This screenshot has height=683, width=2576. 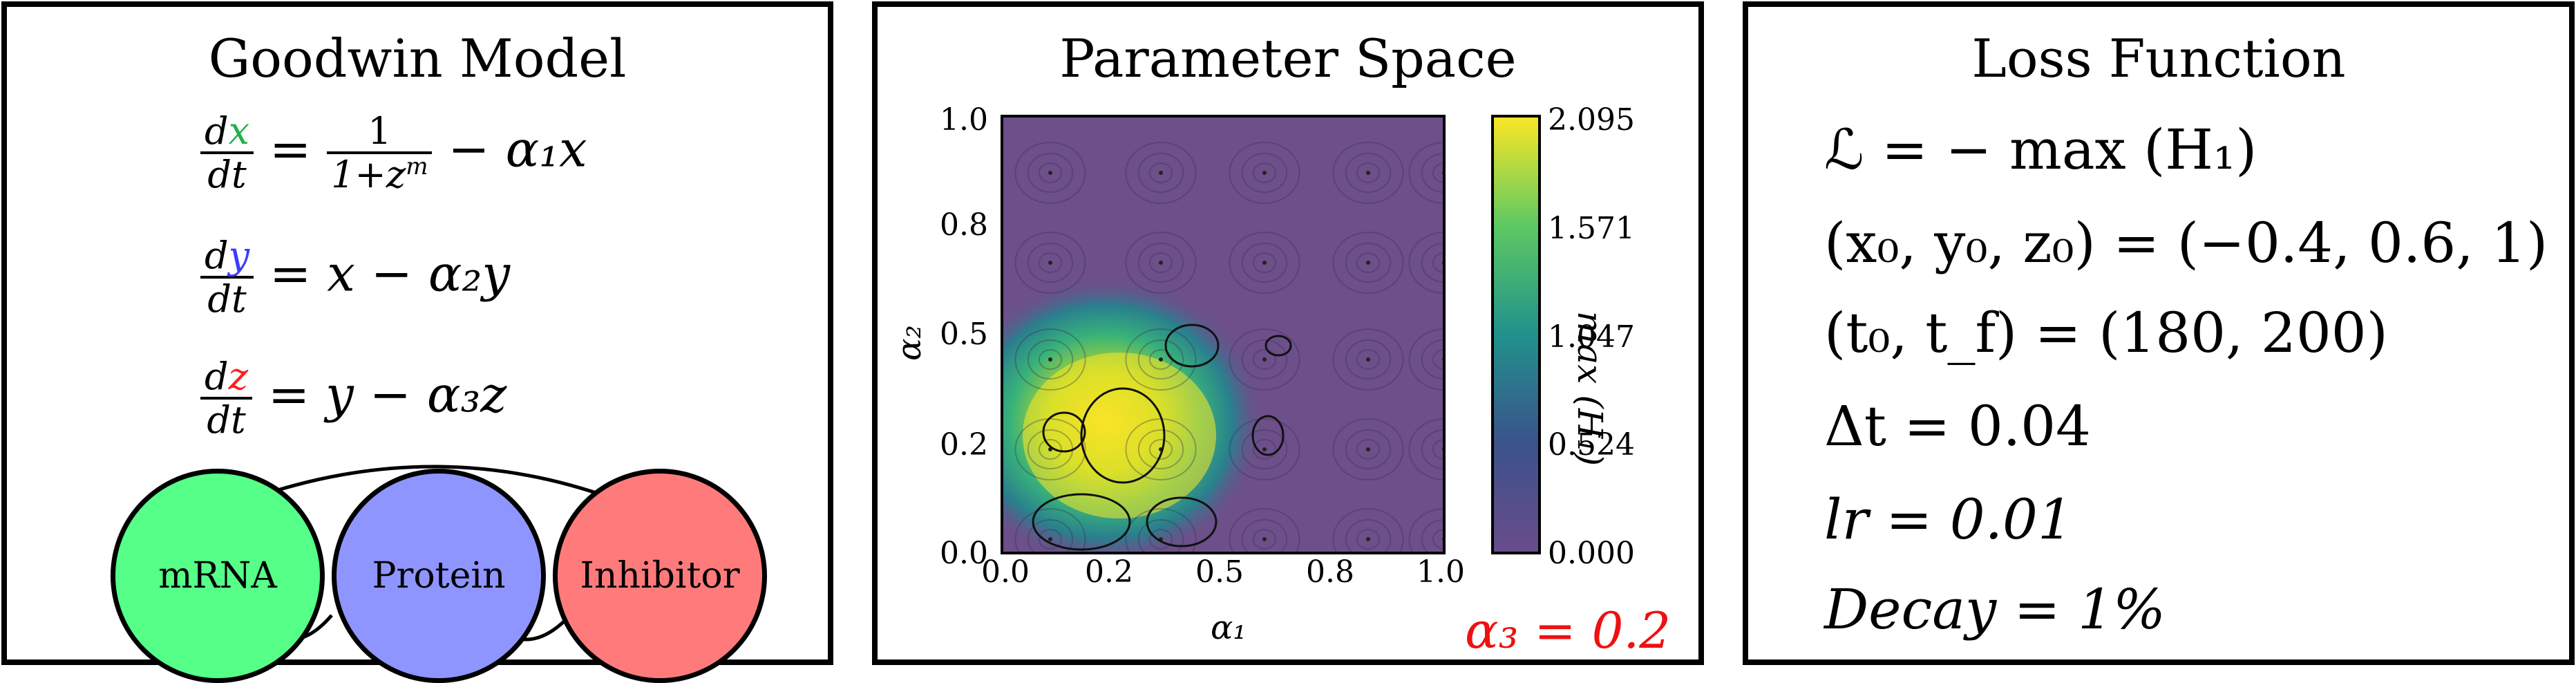 What do you see at coordinates (660, 576) in the screenshot?
I see `node-inhibitor: Inhibitor` at bounding box center [660, 576].